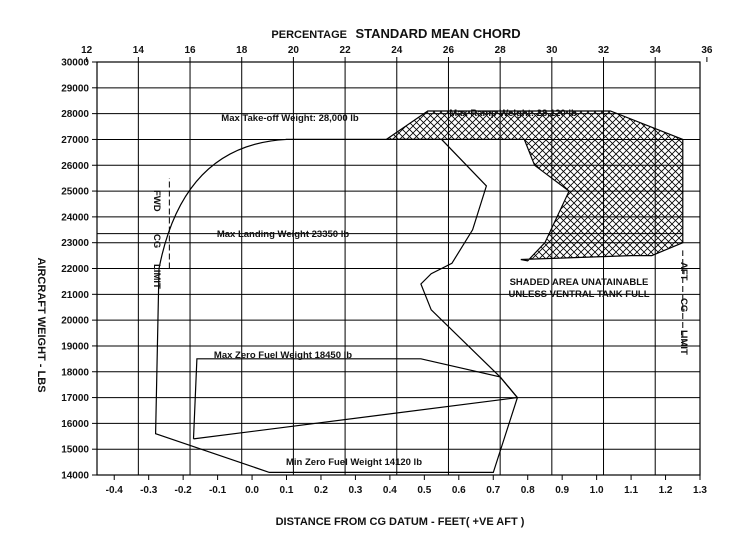  What do you see at coordinates (75, 424) in the screenshot?
I see `y-tick-label: 16000` at bounding box center [75, 424].